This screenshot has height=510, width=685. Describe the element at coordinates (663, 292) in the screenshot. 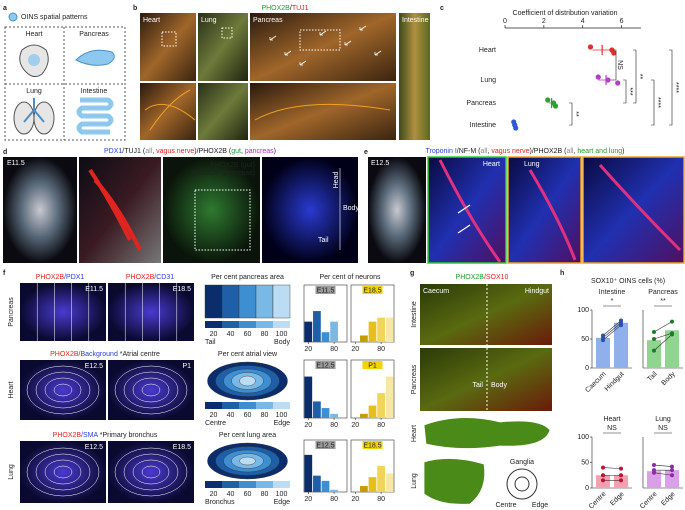

I see `chart-title: Pancreas` at that location.